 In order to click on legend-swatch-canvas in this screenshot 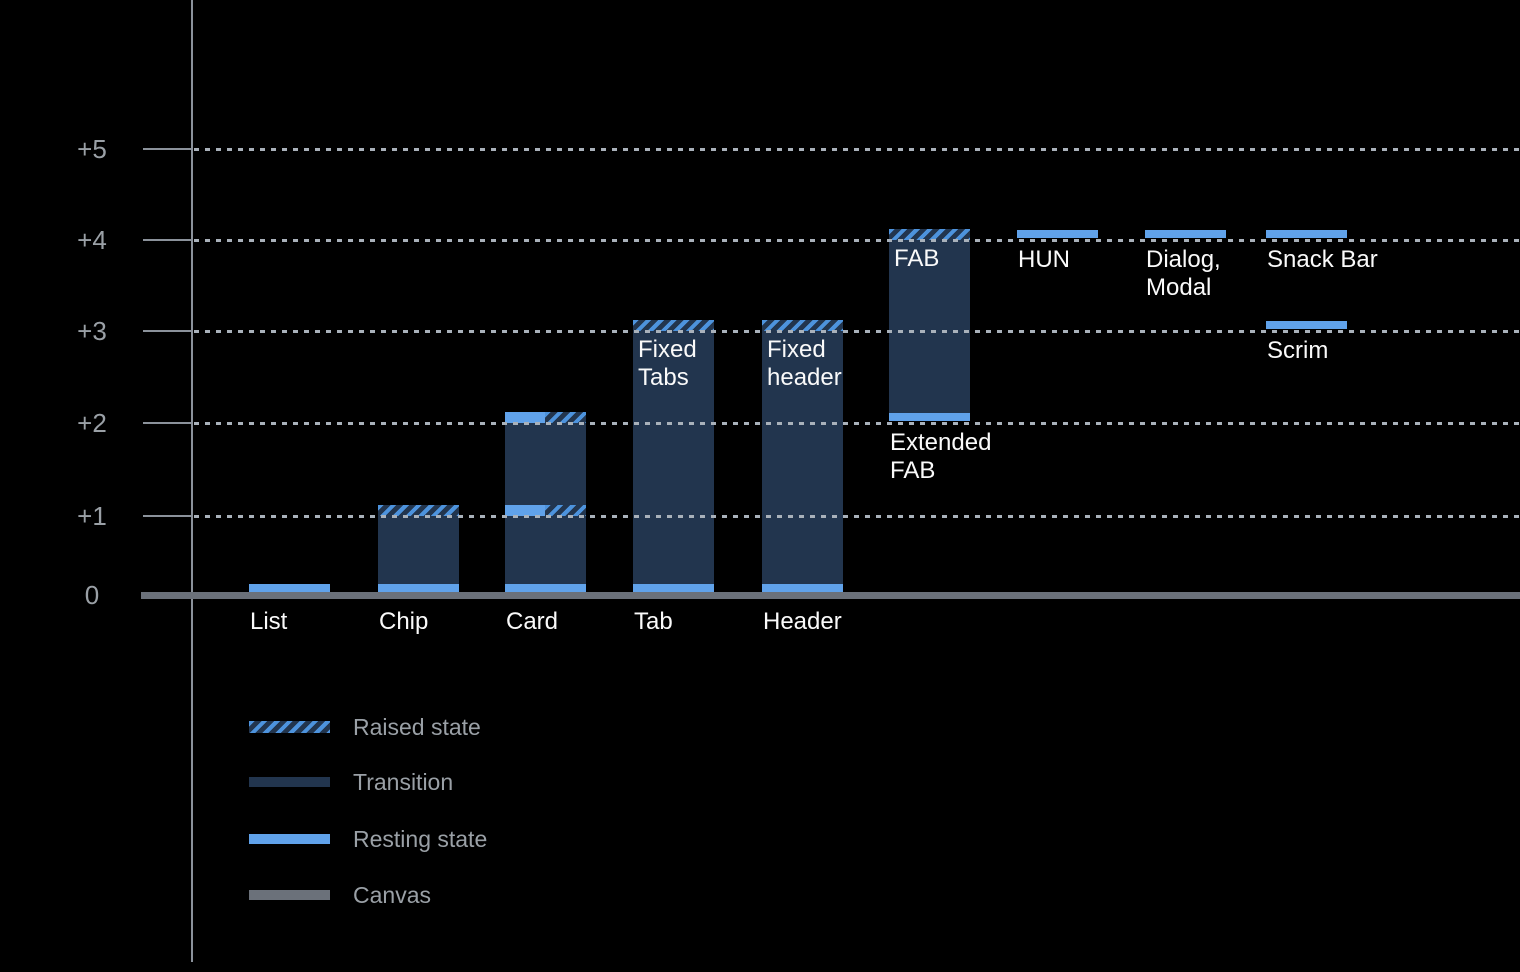, I will do `click(289, 895)`.